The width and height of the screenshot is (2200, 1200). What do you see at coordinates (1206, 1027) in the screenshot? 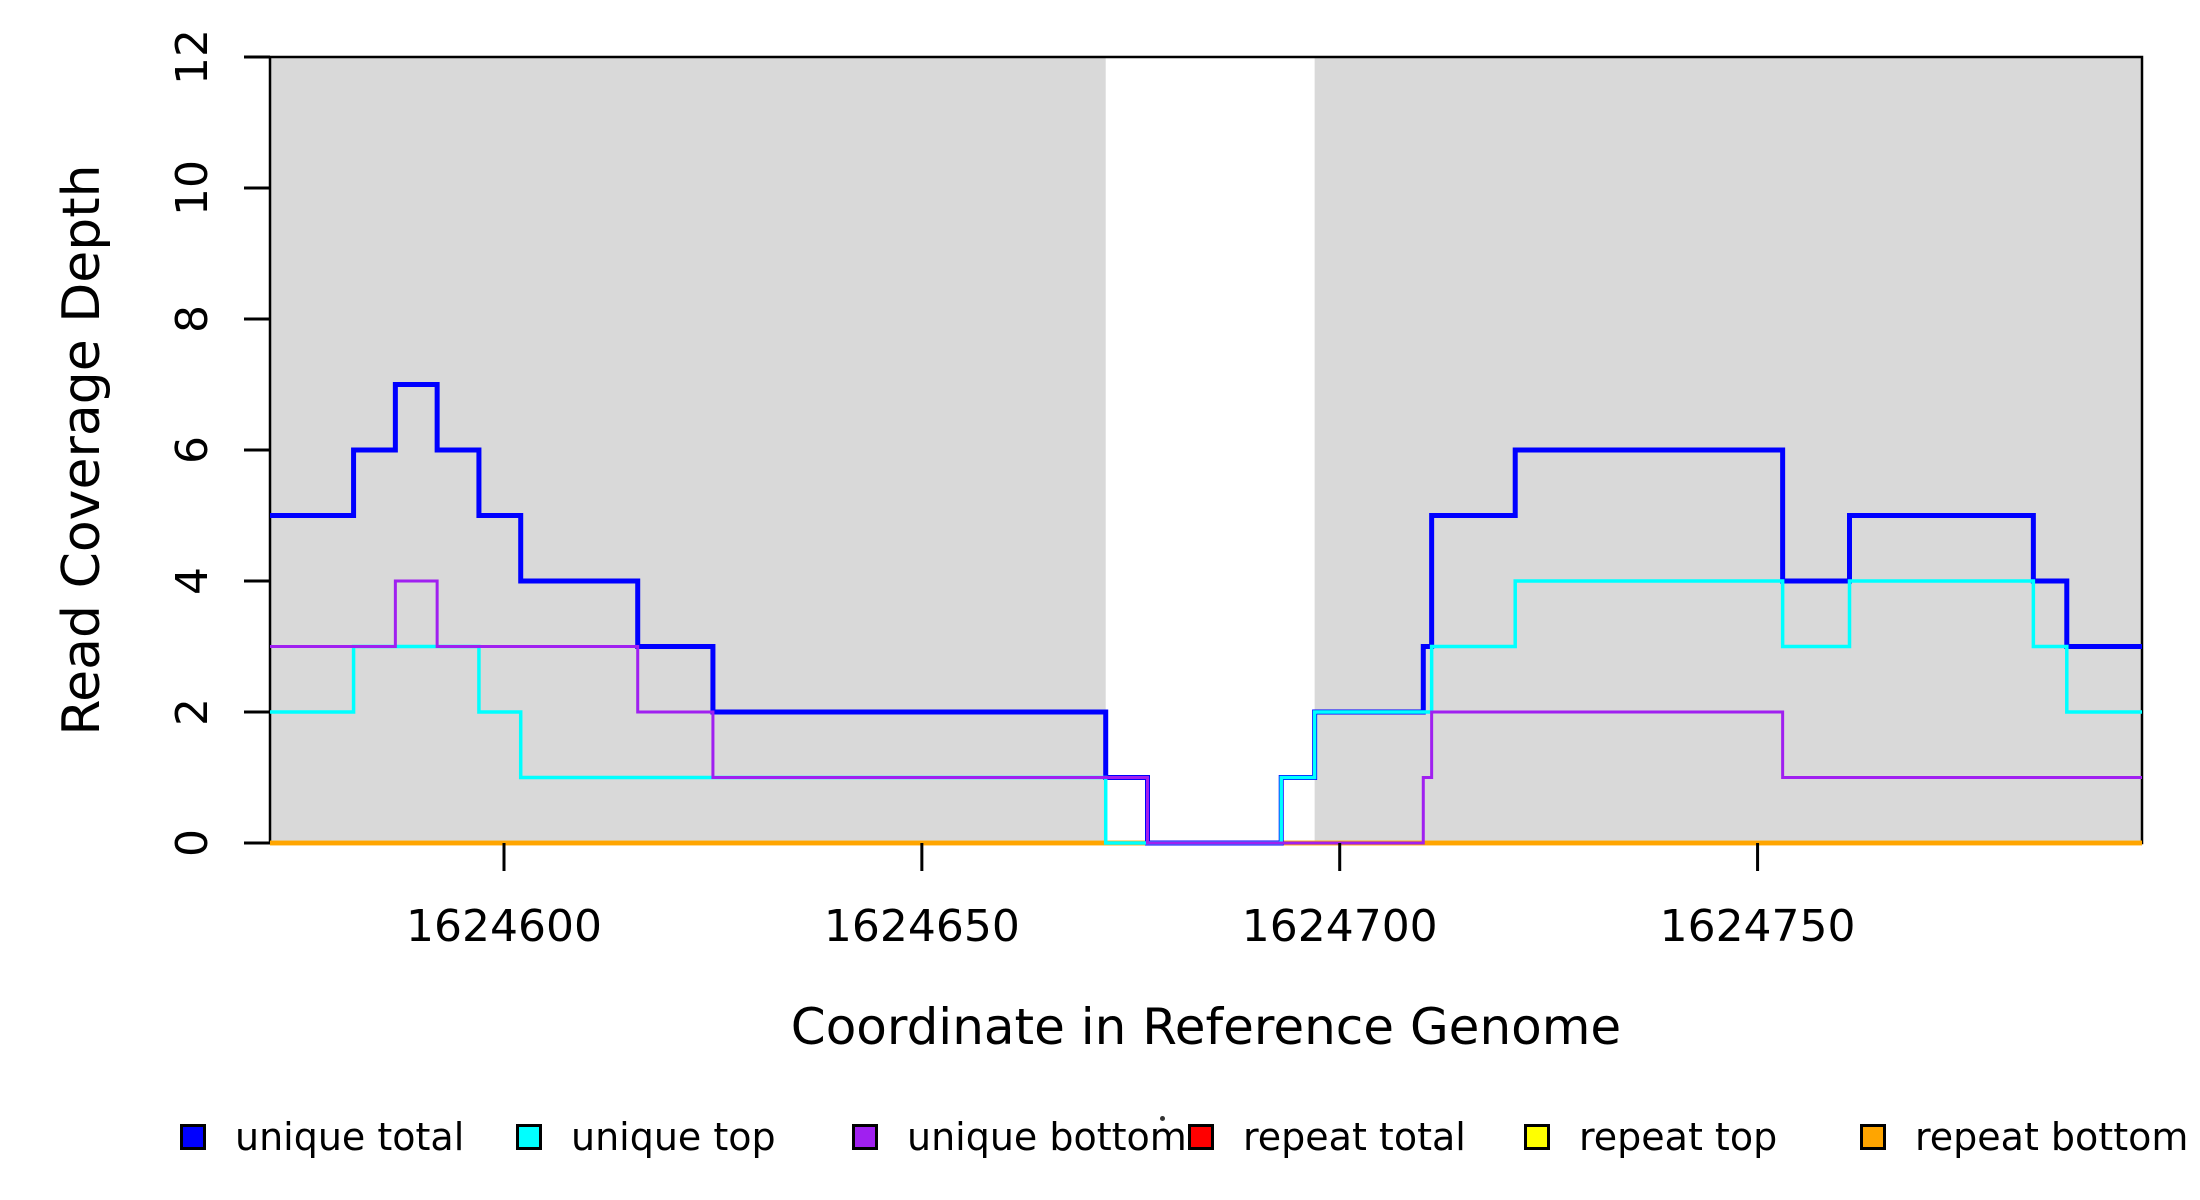
I see `x-axis-title: Coordinate in Reference Genome` at bounding box center [1206, 1027].